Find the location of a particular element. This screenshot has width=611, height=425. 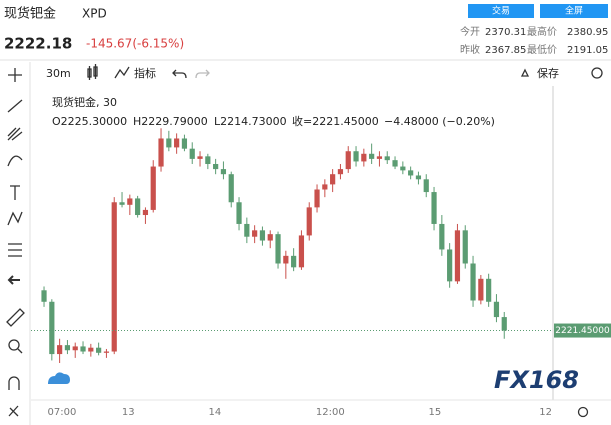

settings-icon is located at coordinates (597, 73).